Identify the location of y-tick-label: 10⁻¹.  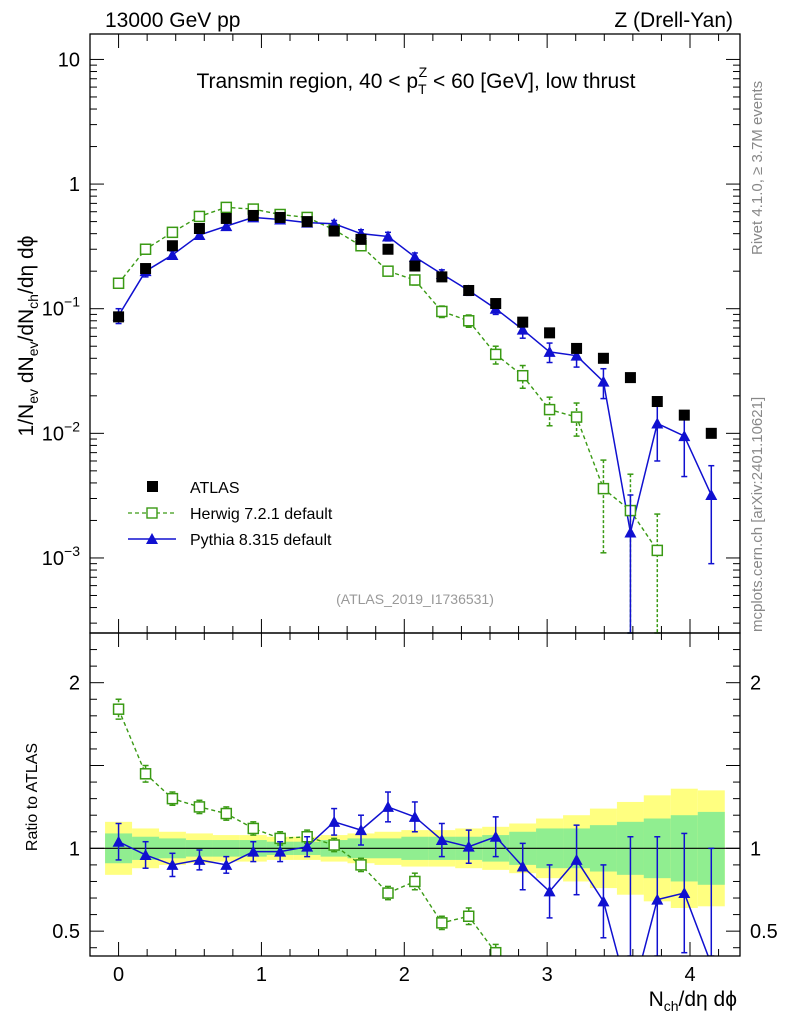
(61, 307).